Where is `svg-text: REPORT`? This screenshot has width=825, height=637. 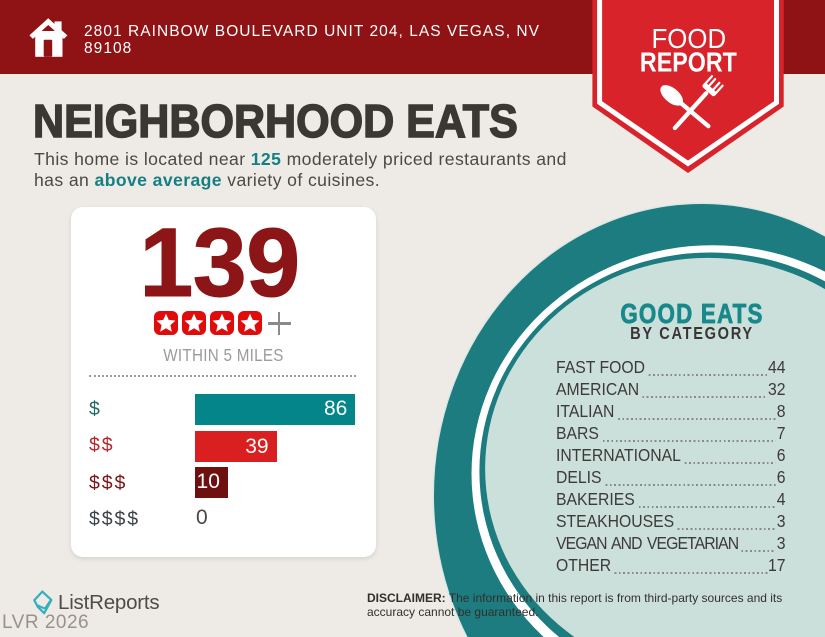
svg-text: REPORT is located at coordinates (688, 62).